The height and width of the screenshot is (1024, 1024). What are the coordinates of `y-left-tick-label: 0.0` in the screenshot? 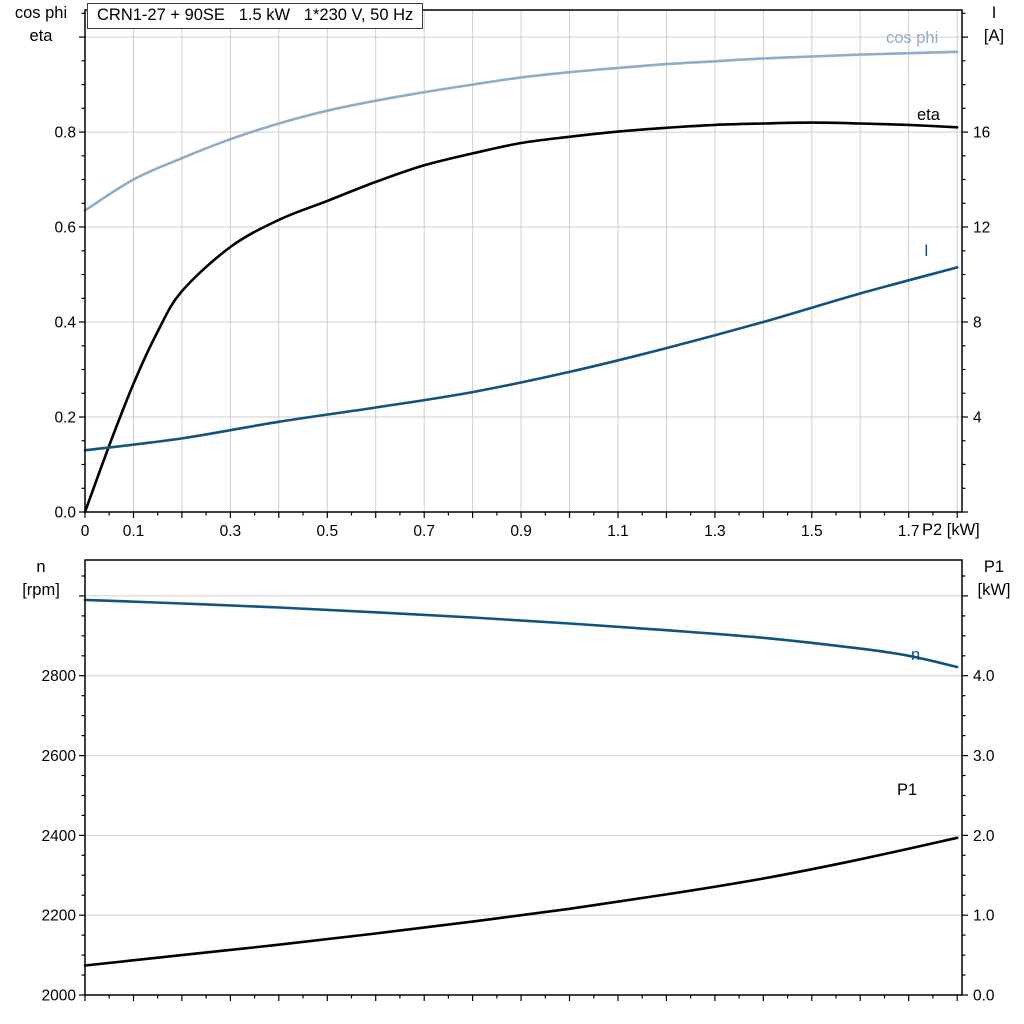 It's located at (65, 513).